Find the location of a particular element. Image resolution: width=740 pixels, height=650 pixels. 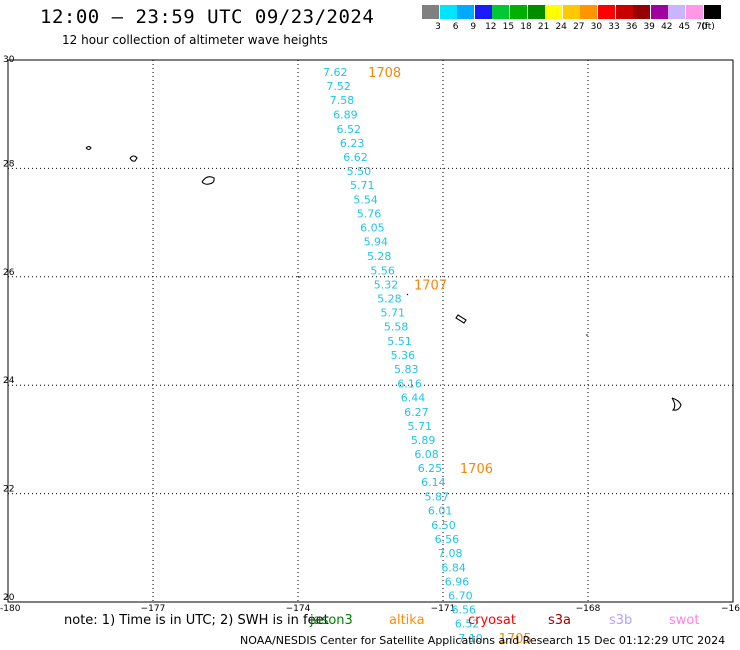

mission-jason3: jason3 is located at coordinates (331, 620).